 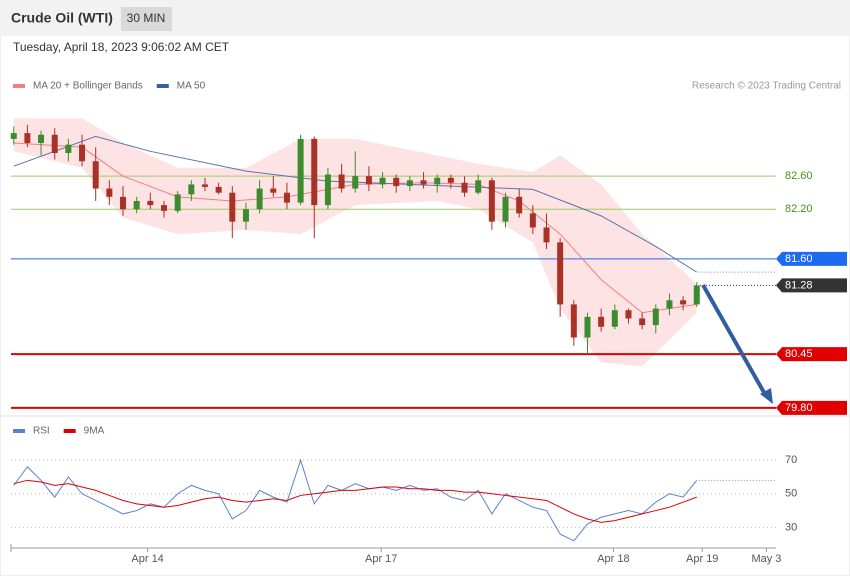 What do you see at coordinates (791, 527) in the screenshot?
I see `y-tick-label: 30` at bounding box center [791, 527].